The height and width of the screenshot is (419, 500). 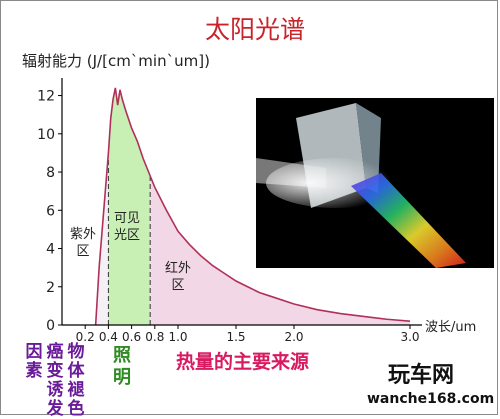 I want to click on y-axis-label: 辐射能力 (J/[cm`min`um]), so click(x=116, y=61).